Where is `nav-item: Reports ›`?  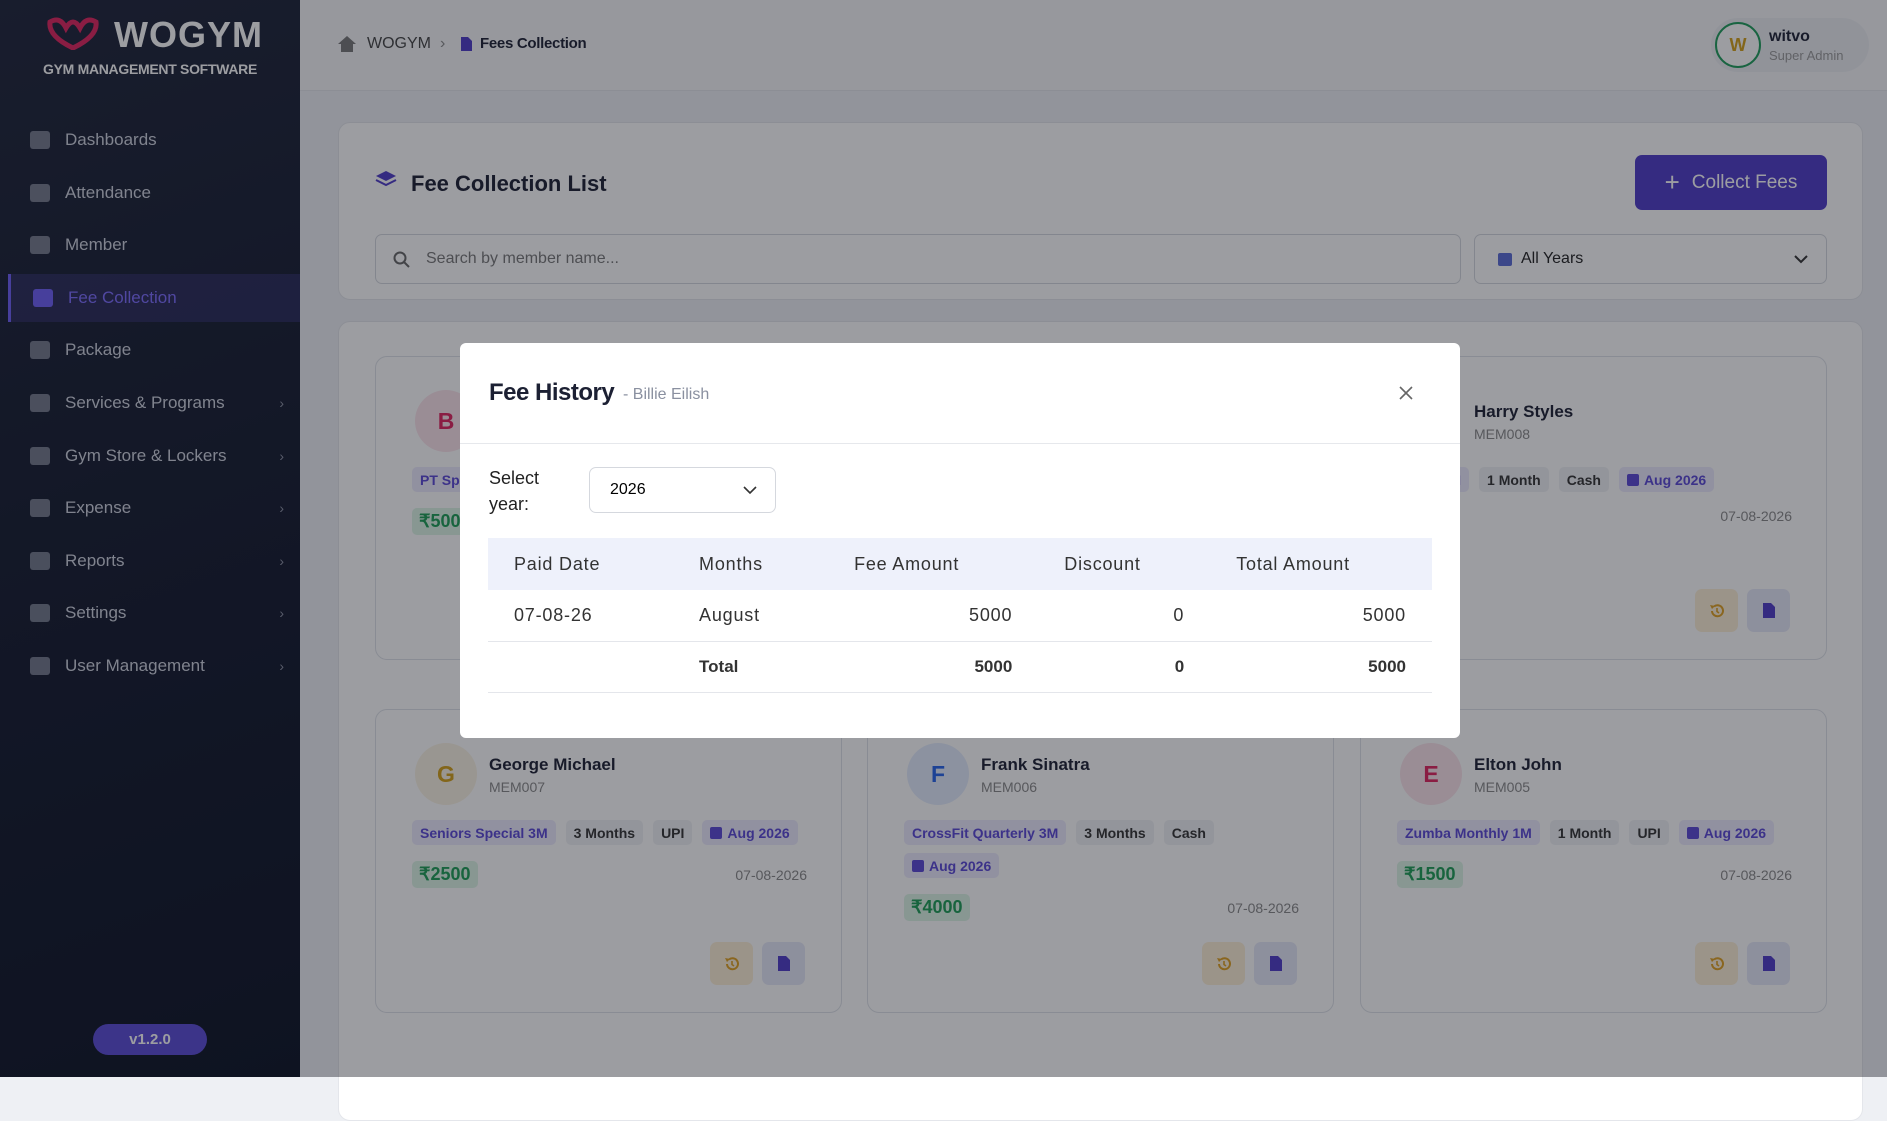 nav-item: Reports › is located at coordinates (154, 561).